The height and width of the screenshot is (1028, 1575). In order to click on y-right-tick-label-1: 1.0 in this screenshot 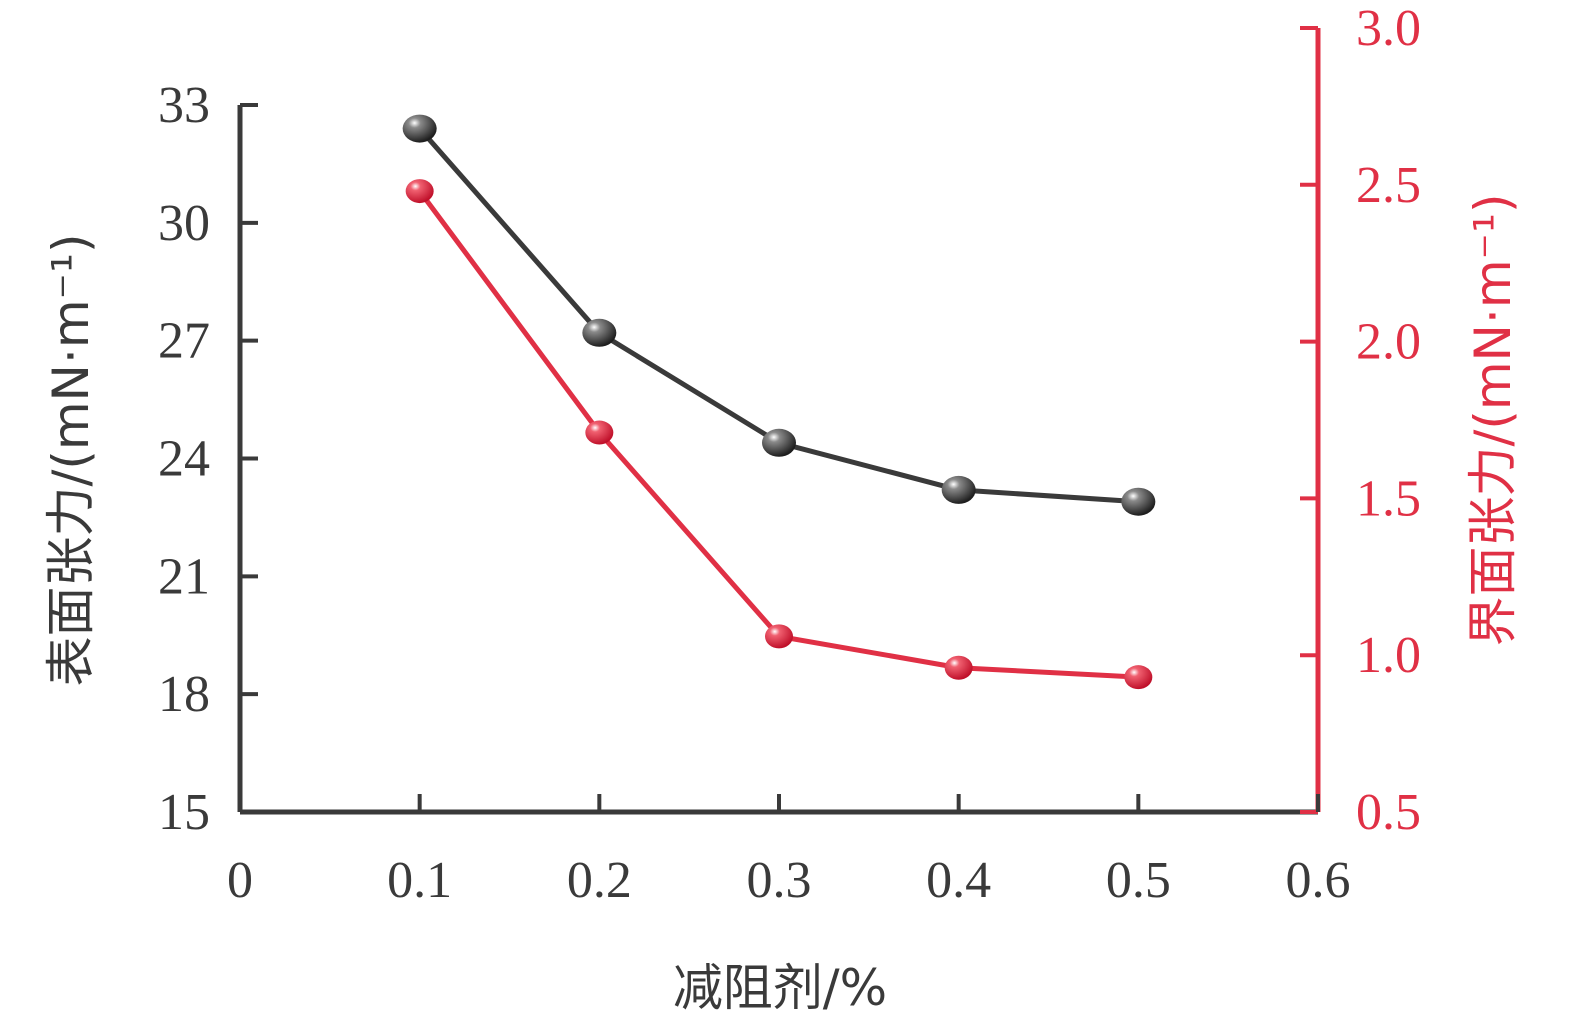, I will do `click(1388, 655)`.